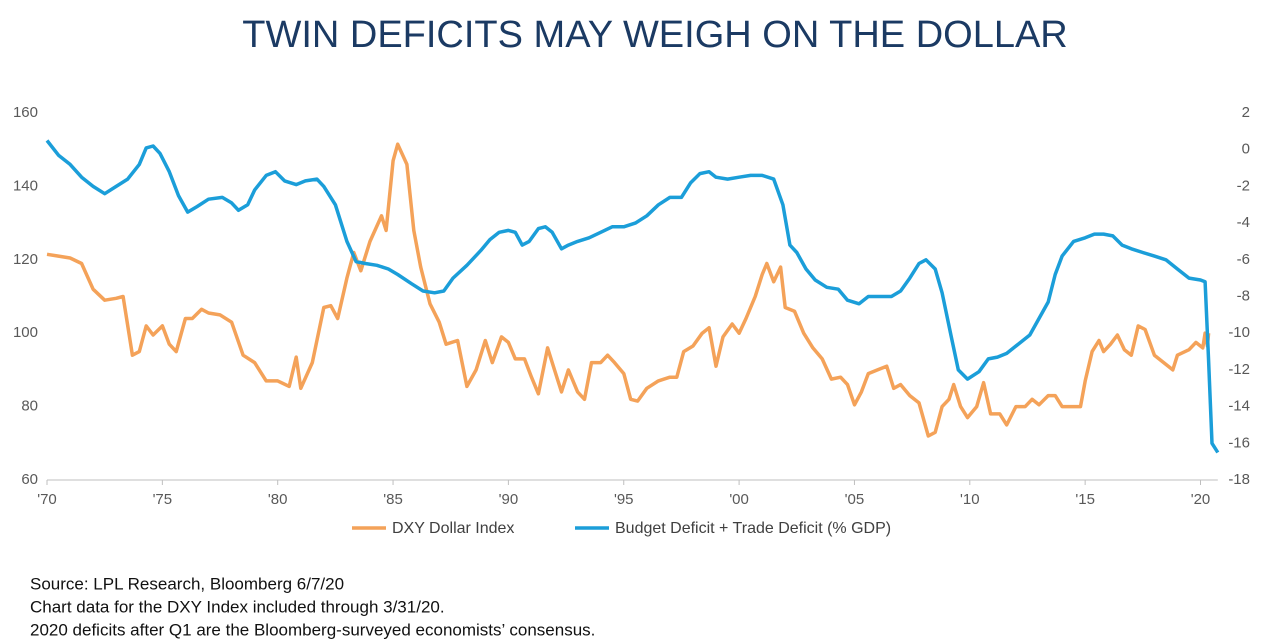 The image size is (1265, 644). What do you see at coordinates (1239, 479) in the screenshot?
I see `y2-tick-label: -18` at bounding box center [1239, 479].